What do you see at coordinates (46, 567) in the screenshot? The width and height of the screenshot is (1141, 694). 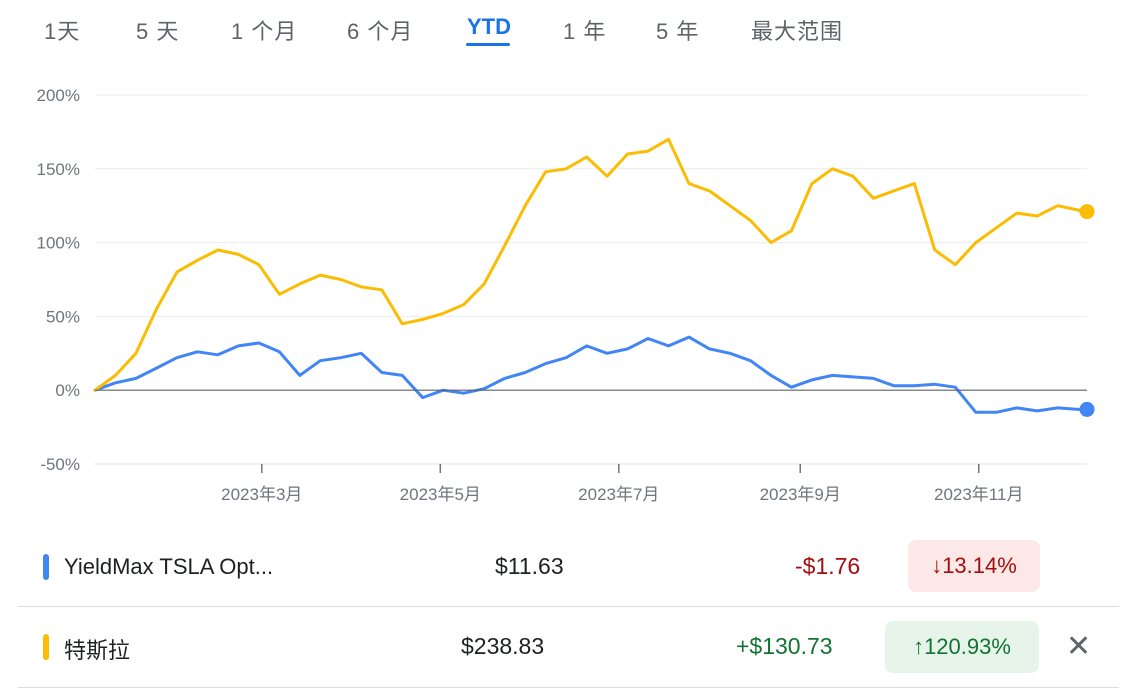 I see `series-swatch-blue` at bounding box center [46, 567].